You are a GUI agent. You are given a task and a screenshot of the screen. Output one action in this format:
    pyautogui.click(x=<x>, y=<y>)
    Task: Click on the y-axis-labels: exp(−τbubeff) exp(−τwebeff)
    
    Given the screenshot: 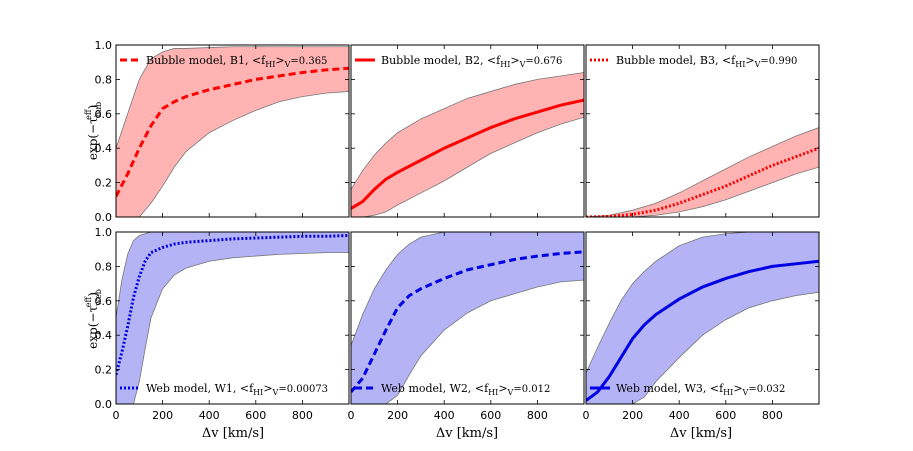 What is the action you would take?
    pyautogui.click(x=93, y=225)
    